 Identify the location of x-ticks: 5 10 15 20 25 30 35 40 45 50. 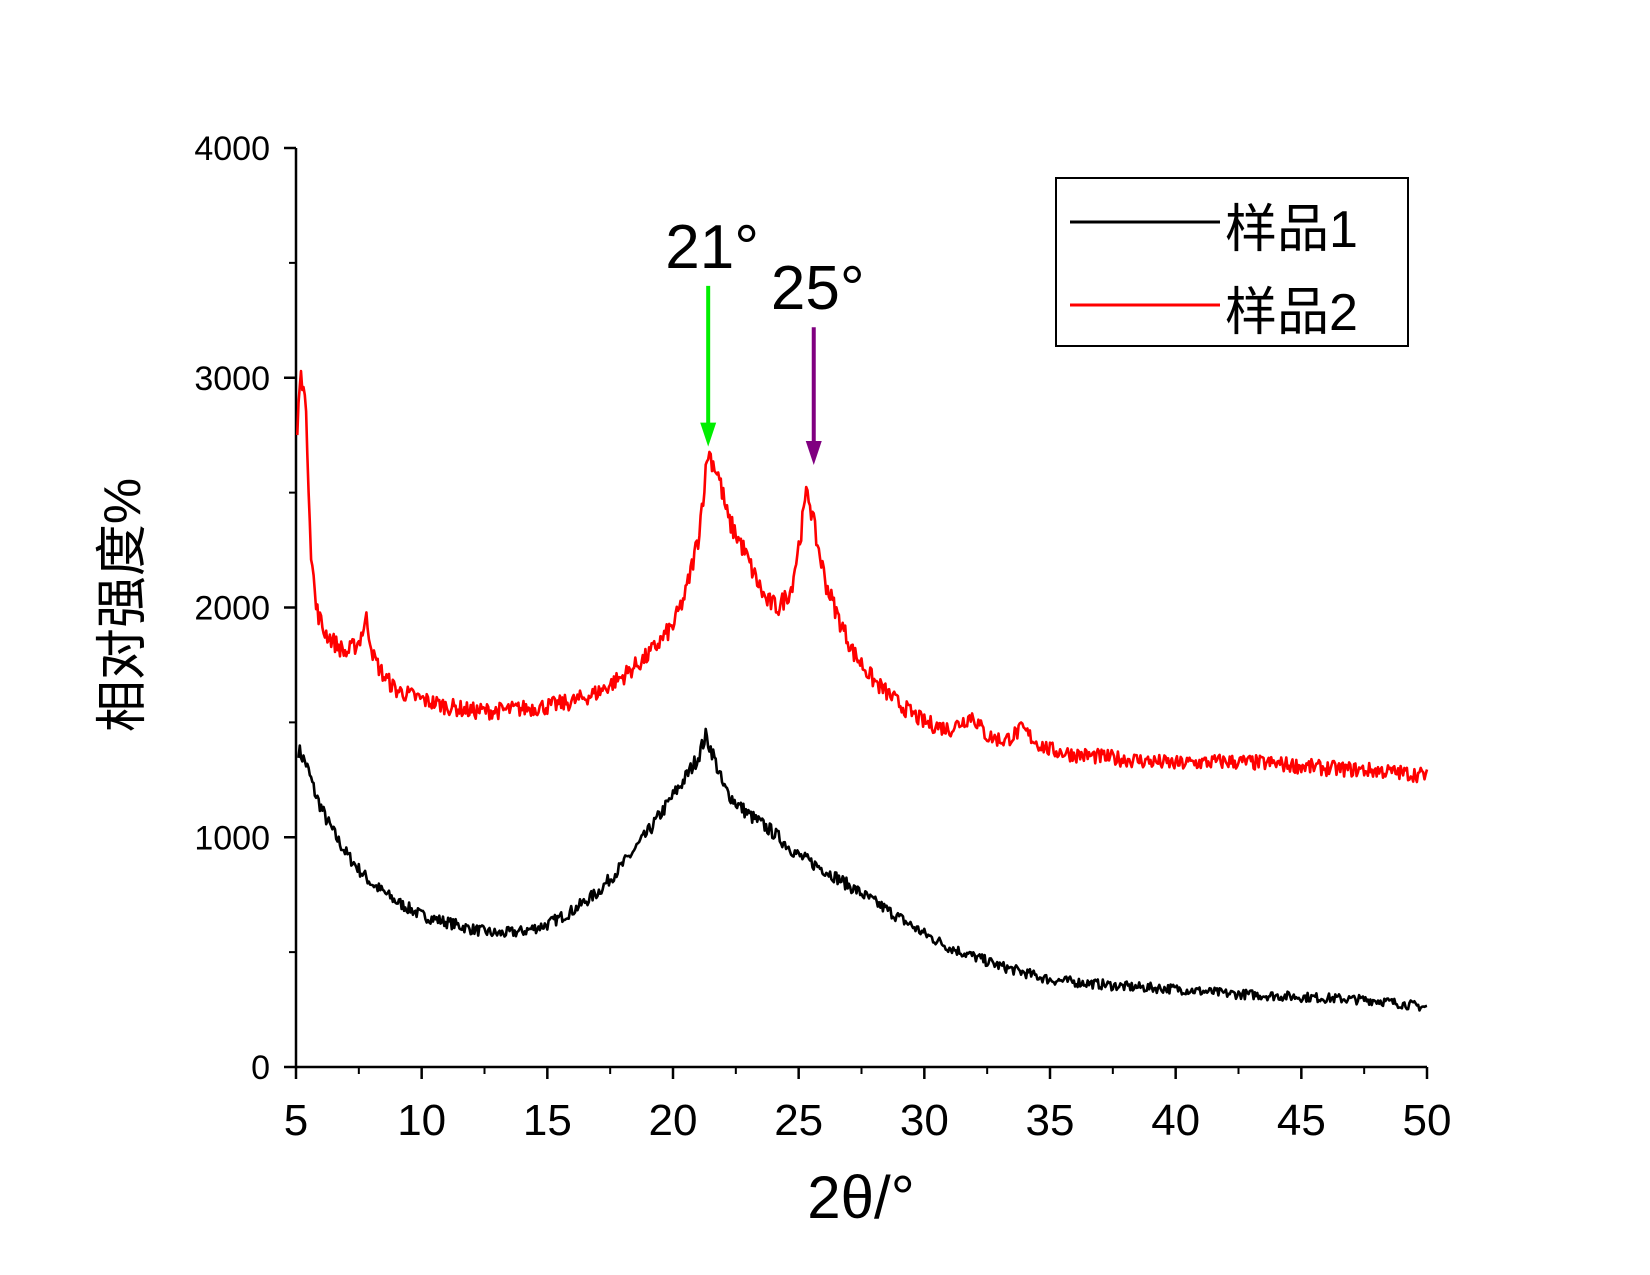
(868, 1106).